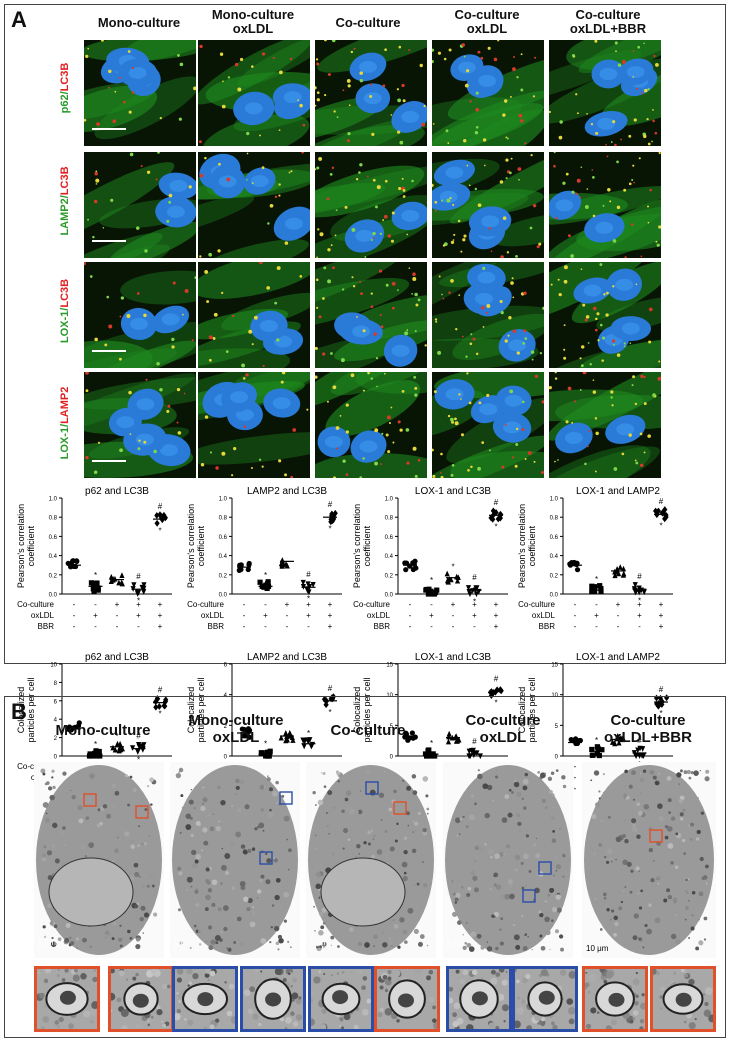 This screenshot has width=730, height=1043. I want to click on em-scale-label: 10 μm, so click(597, 948).